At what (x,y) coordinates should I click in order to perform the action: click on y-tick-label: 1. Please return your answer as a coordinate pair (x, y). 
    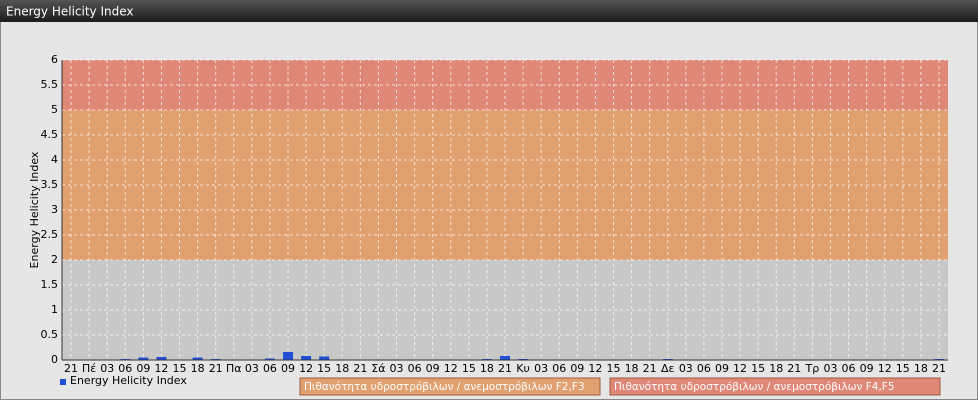
    Looking at the image, I should click on (54, 309).